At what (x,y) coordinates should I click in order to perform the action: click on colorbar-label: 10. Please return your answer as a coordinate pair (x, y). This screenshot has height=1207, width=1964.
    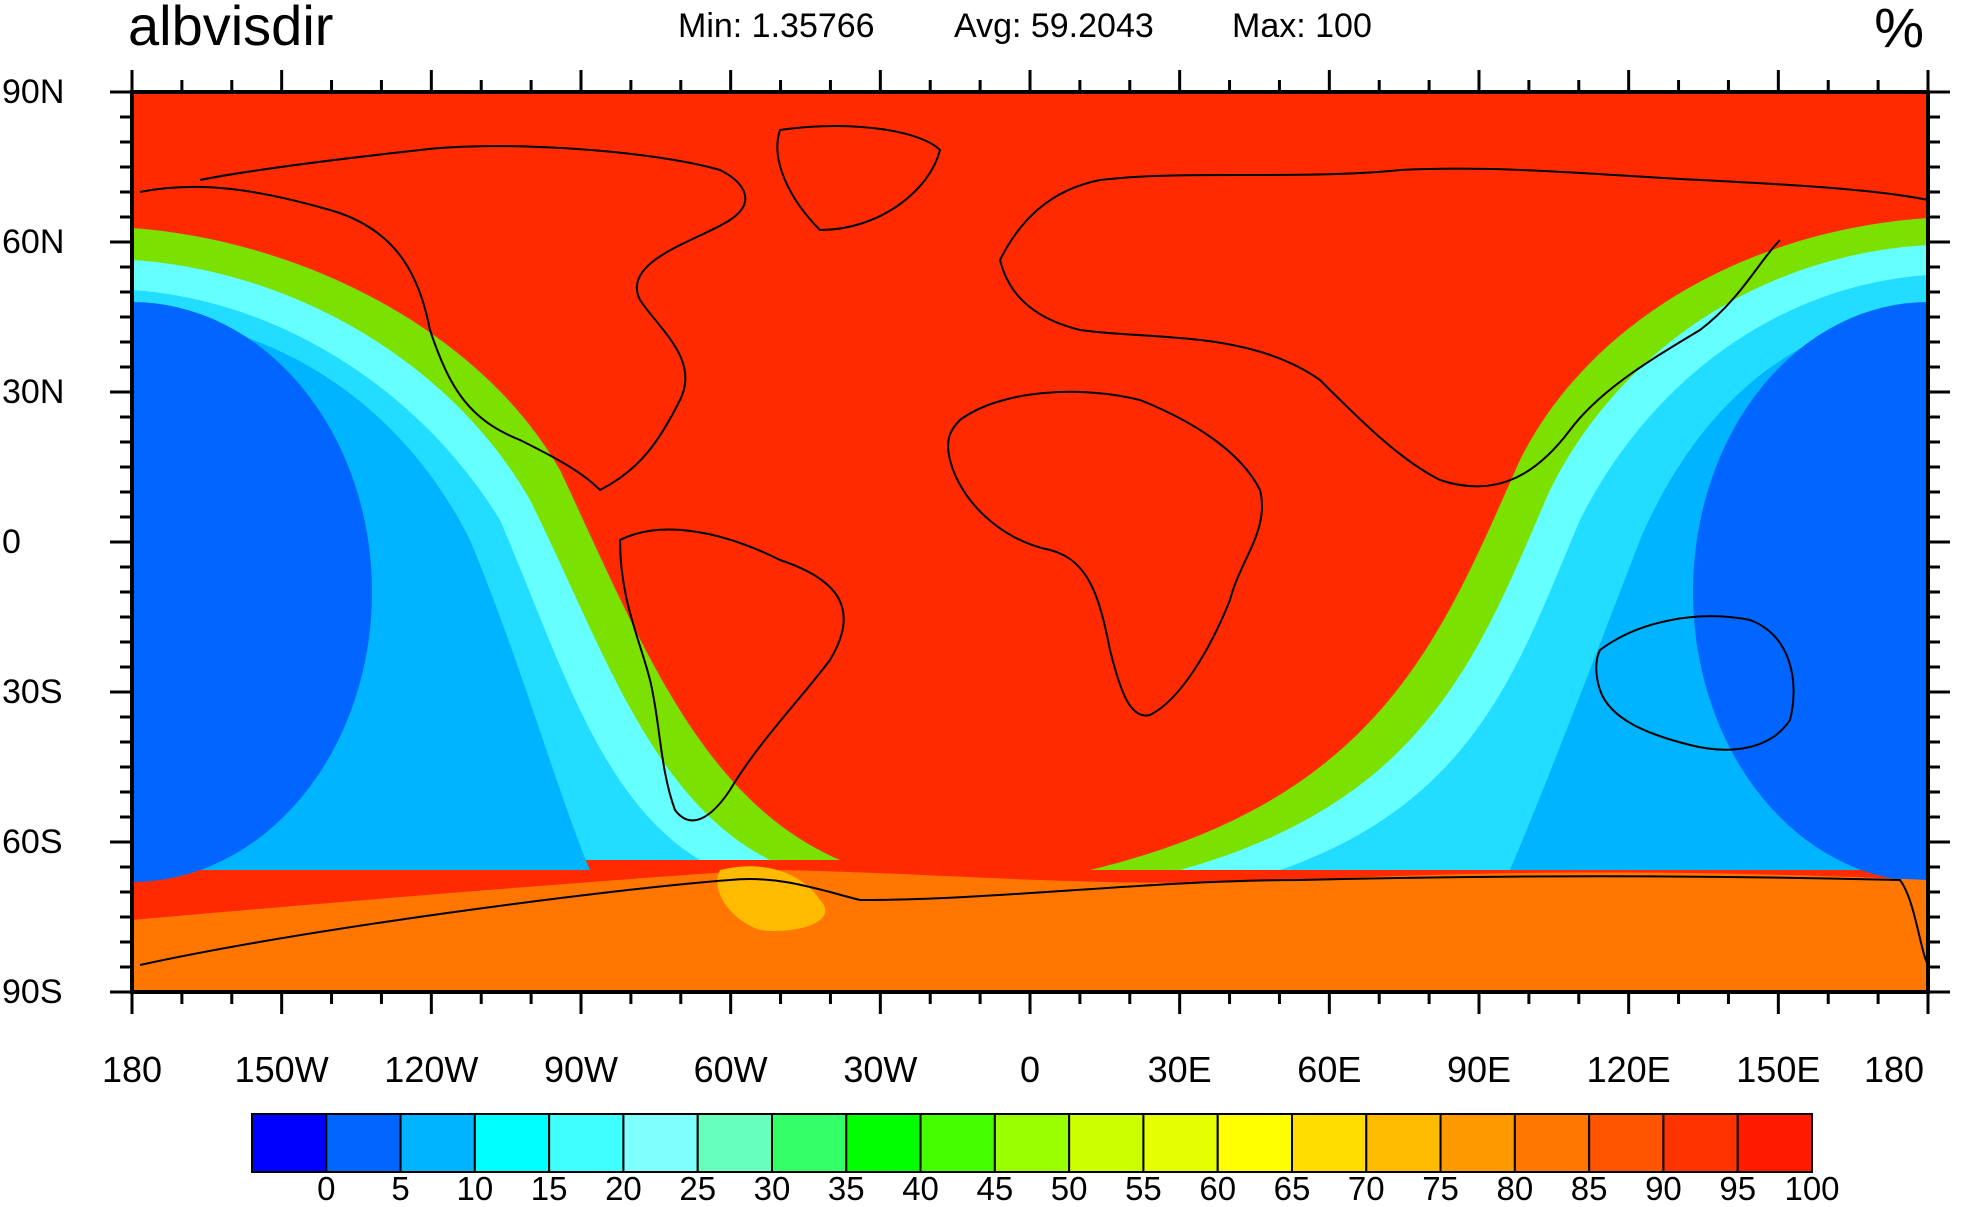
    Looking at the image, I should click on (475, 1188).